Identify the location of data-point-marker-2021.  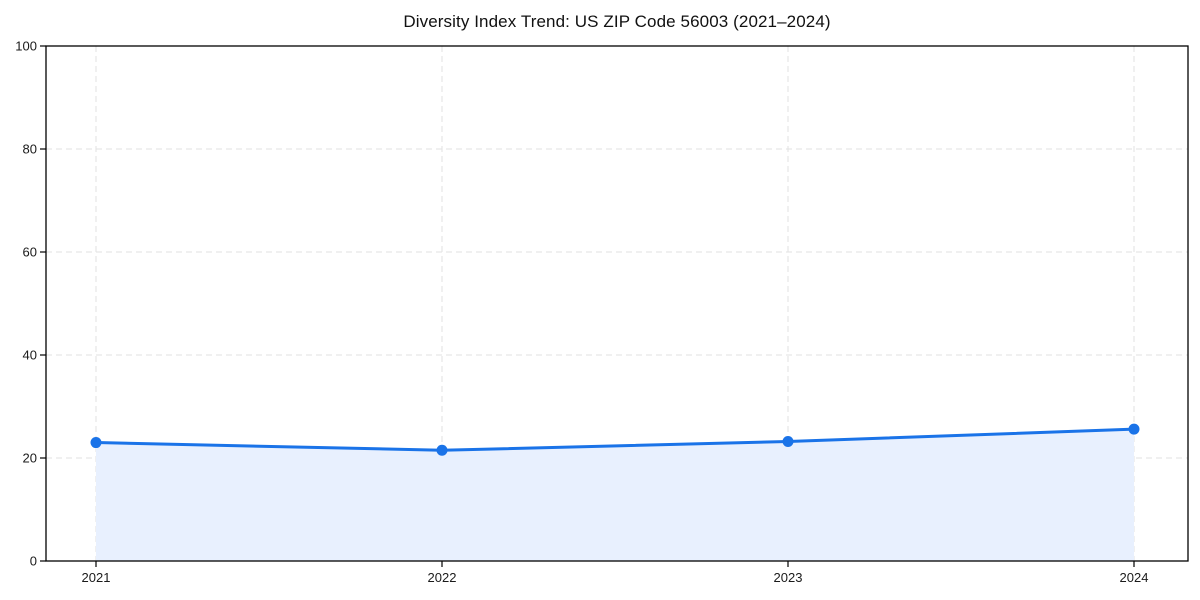
(96, 443).